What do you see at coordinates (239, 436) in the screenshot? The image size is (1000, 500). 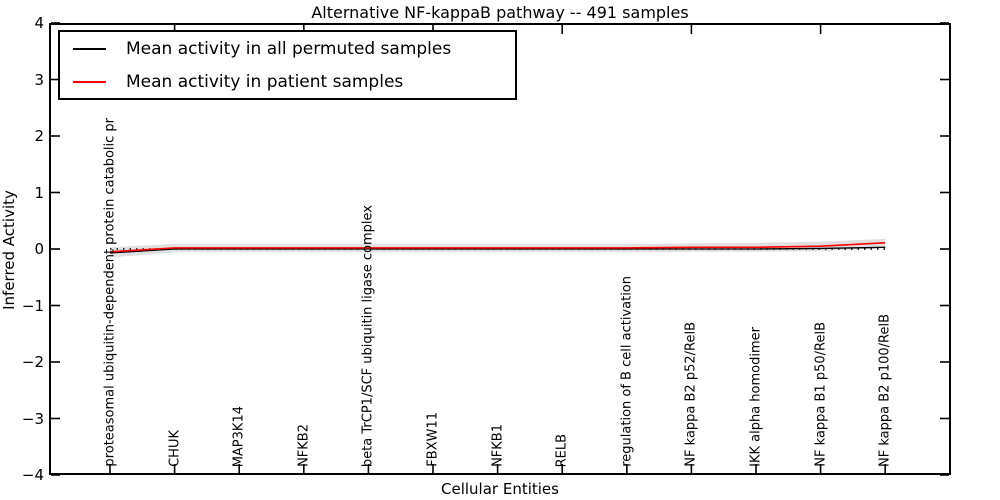 I see `x-tick-label: MAP3K14` at bounding box center [239, 436].